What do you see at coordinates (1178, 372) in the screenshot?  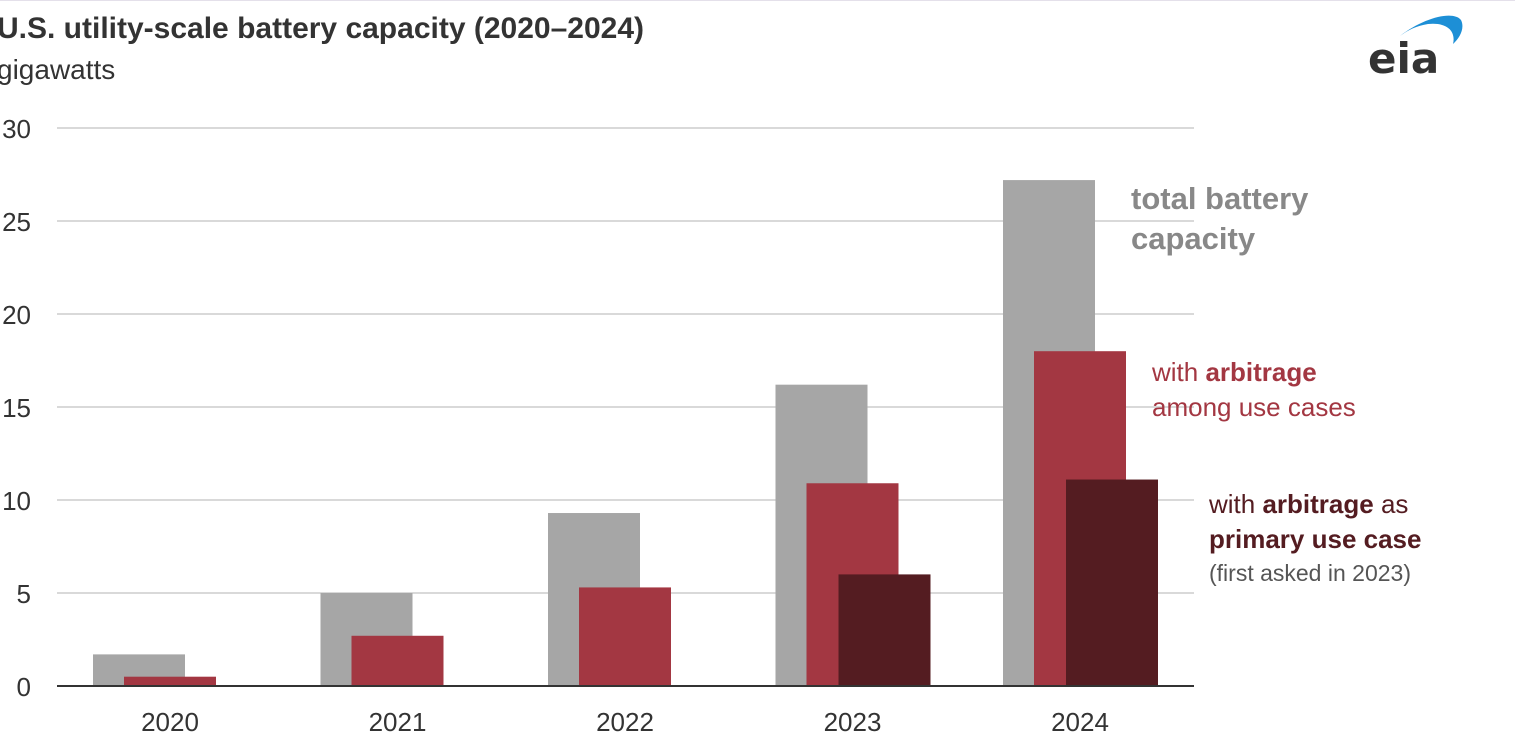 I see `label-arbitrage-prefix: with` at bounding box center [1178, 372].